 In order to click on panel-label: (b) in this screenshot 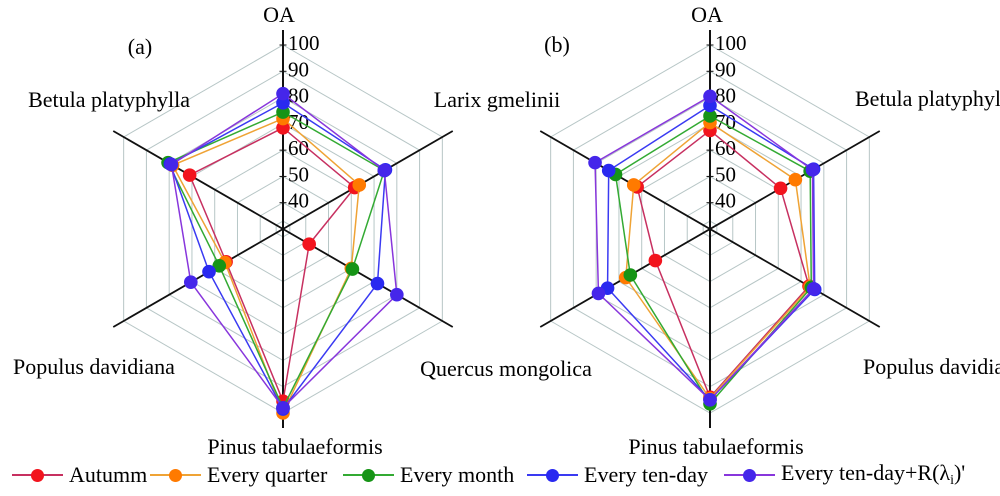, I will do `click(557, 44)`.